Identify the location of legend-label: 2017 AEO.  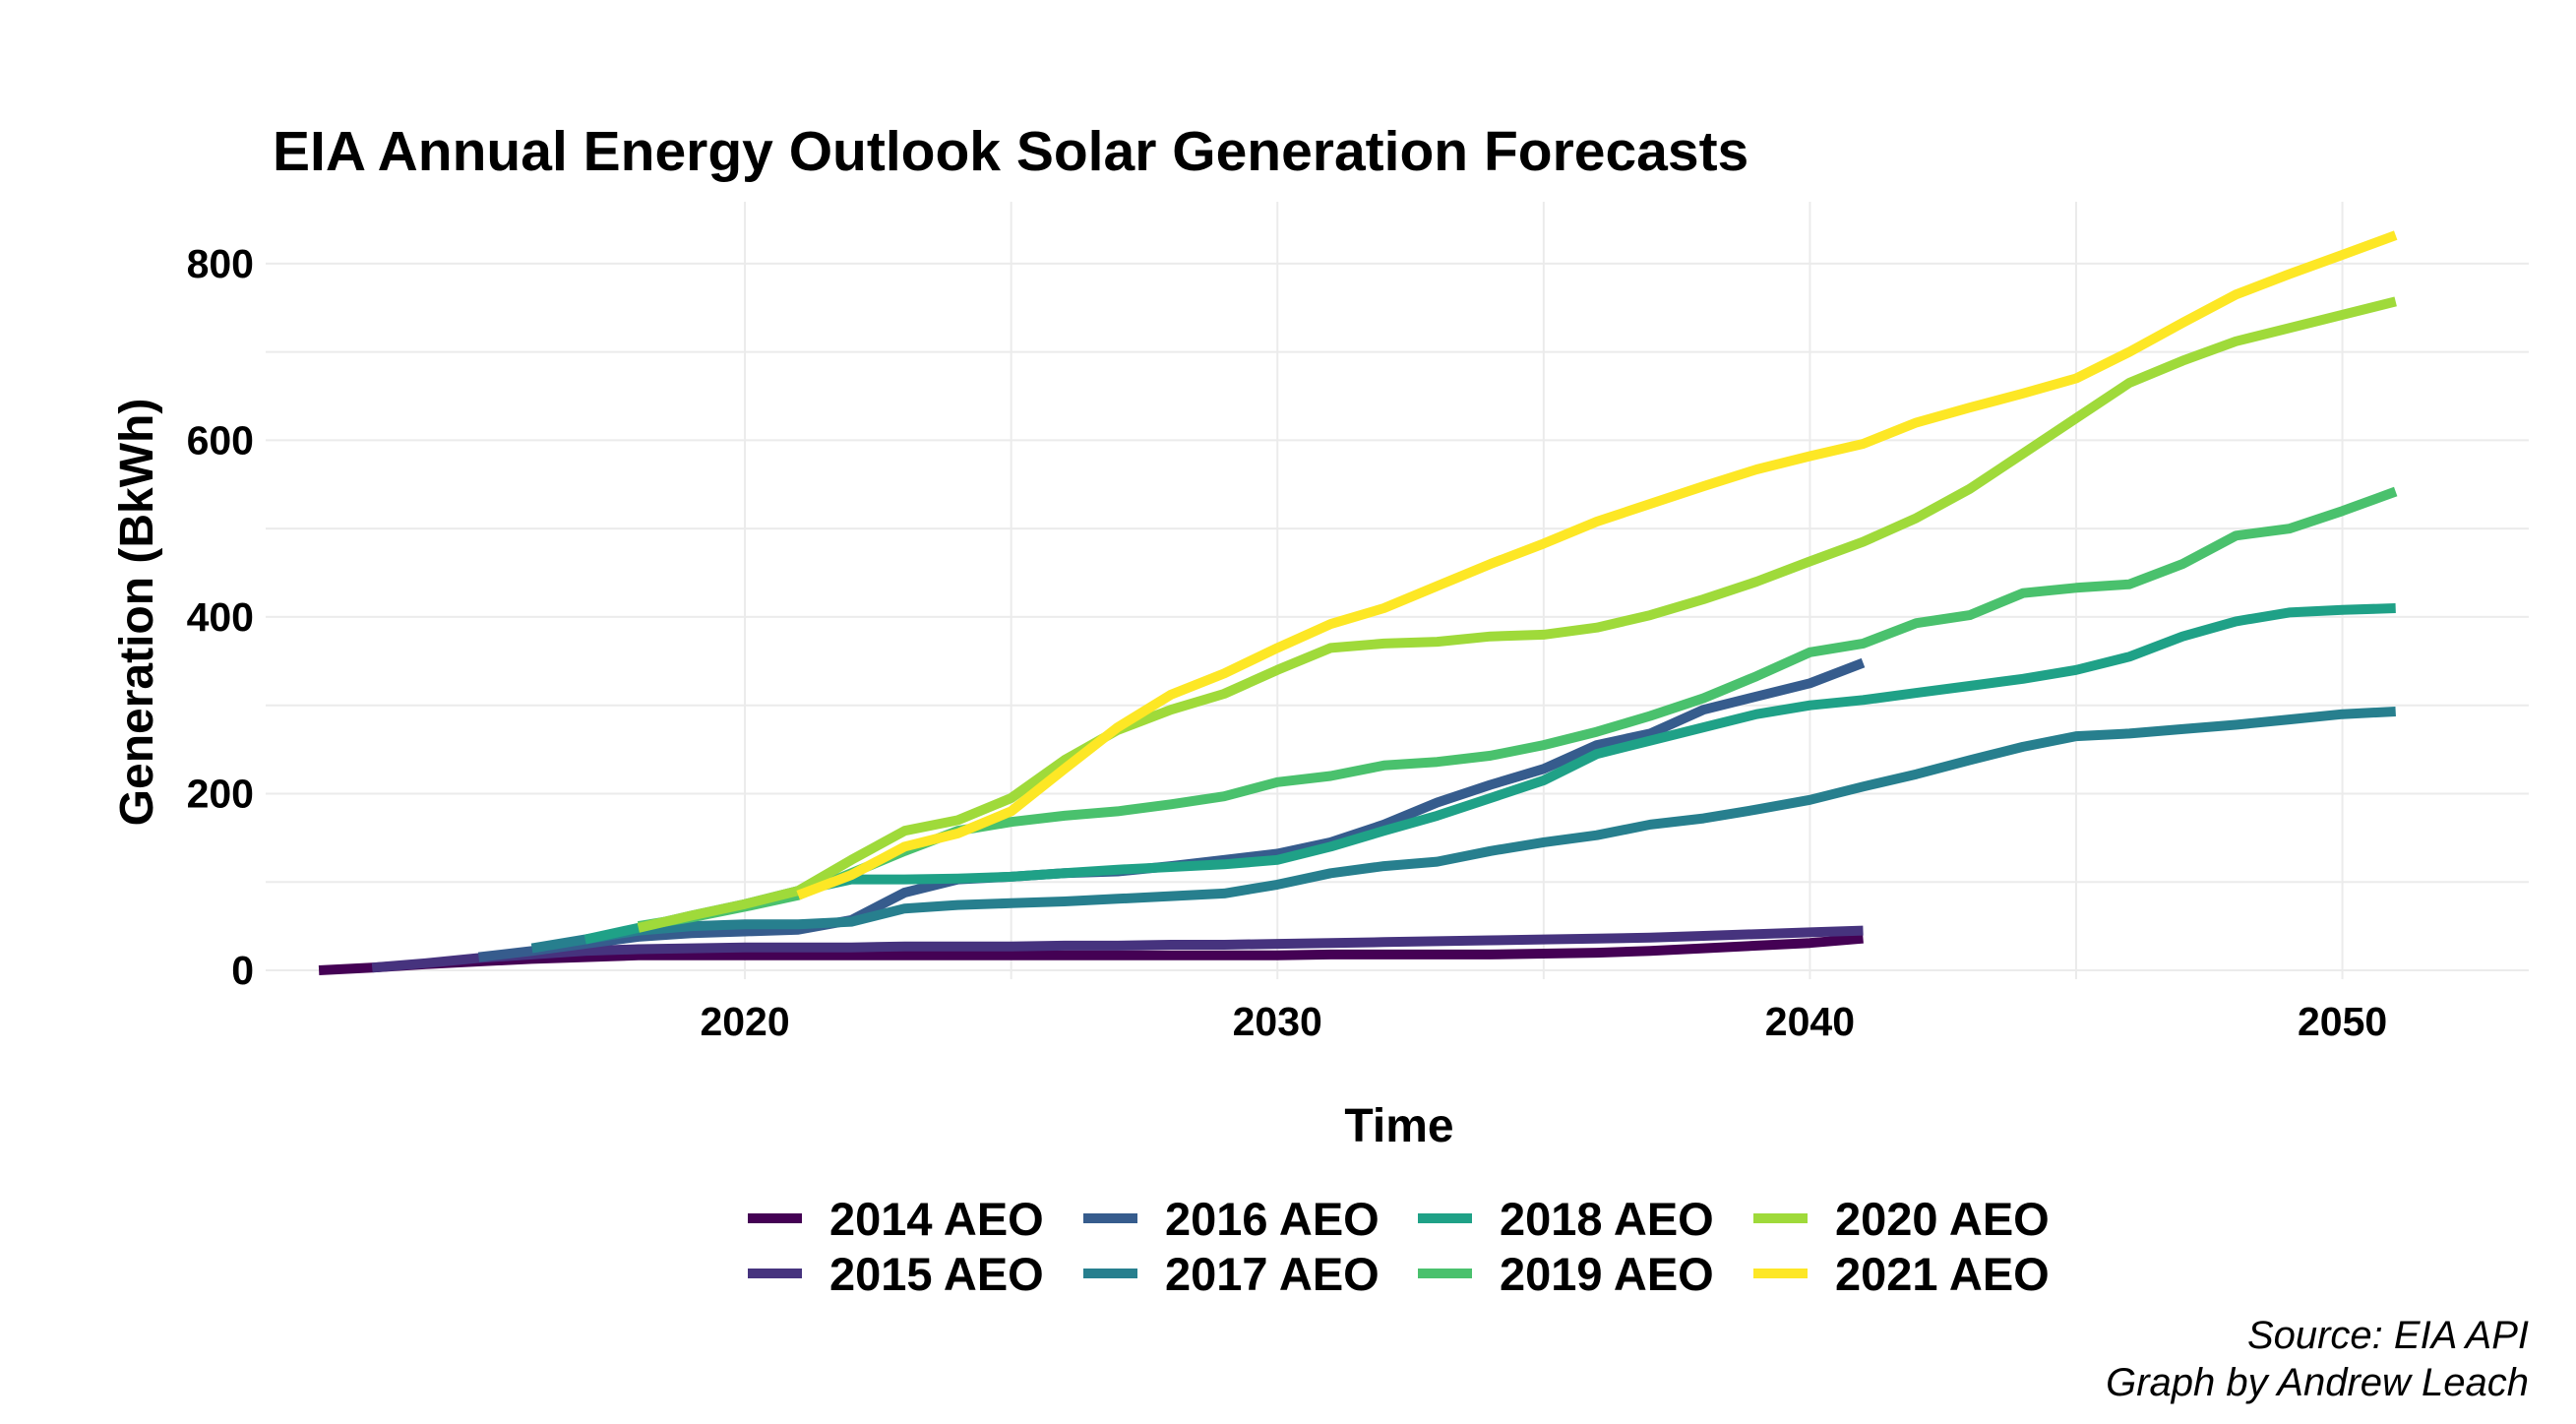
(1272, 1274).